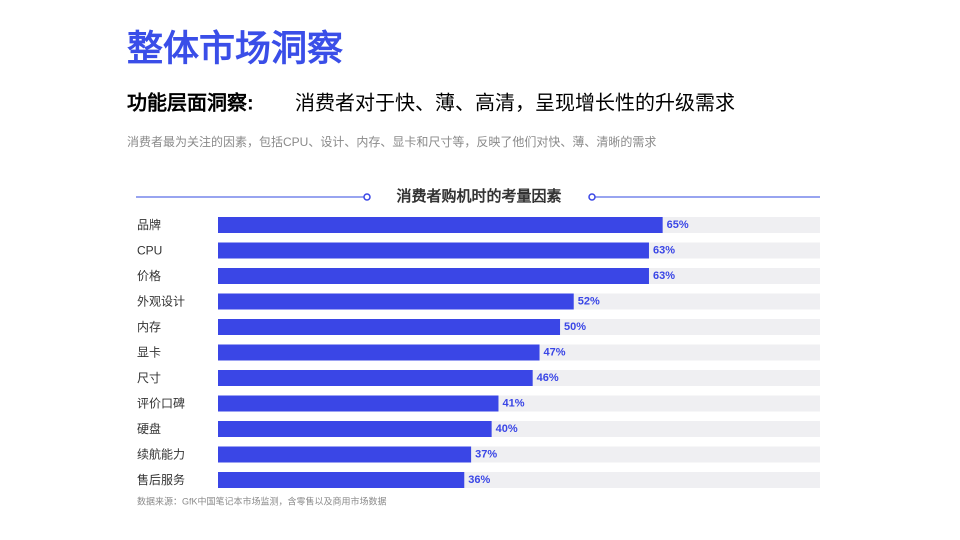 Image resolution: width=960 pixels, height=540 pixels. What do you see at coordinates (149, 327) in the screenshot?
I see `category-label: 内存` at bounding box center [149, 327].